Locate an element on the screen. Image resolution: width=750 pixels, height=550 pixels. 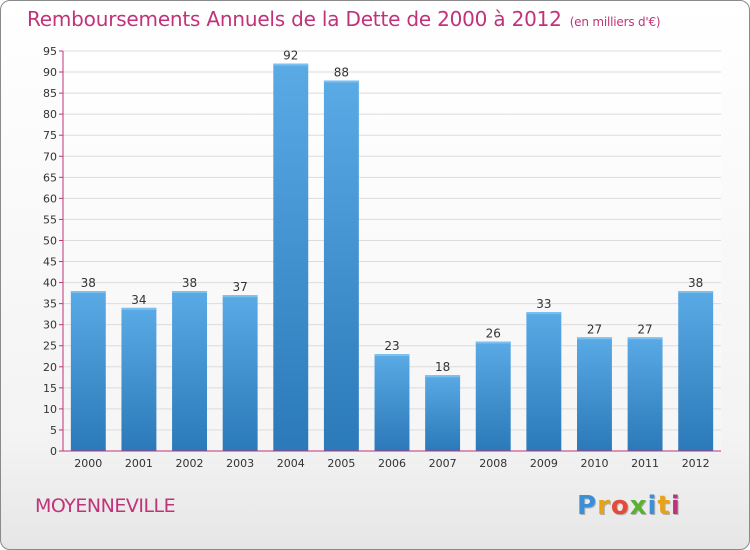
x-tick-label: 2011 is located at coordinates (645, 463).